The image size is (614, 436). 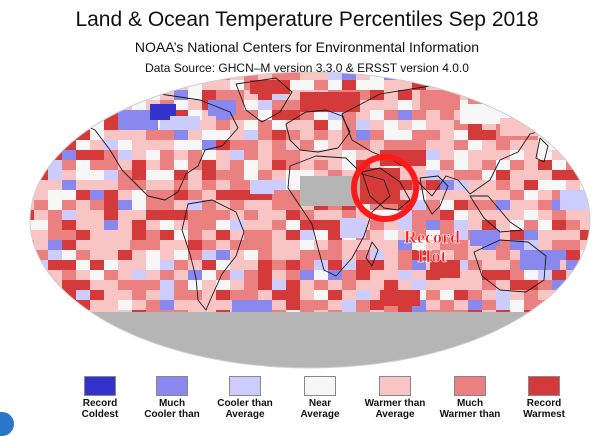 I want to click on madagascar-outline, so click(x=372, y=254).